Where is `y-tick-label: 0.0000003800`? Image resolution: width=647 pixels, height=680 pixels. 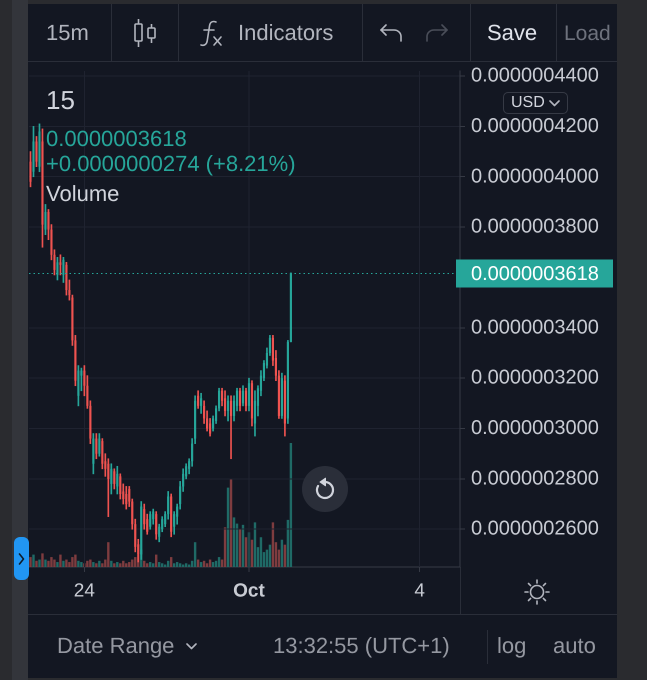 y-tick-label: 0.0000003800 is located at coordinates (535, 227).